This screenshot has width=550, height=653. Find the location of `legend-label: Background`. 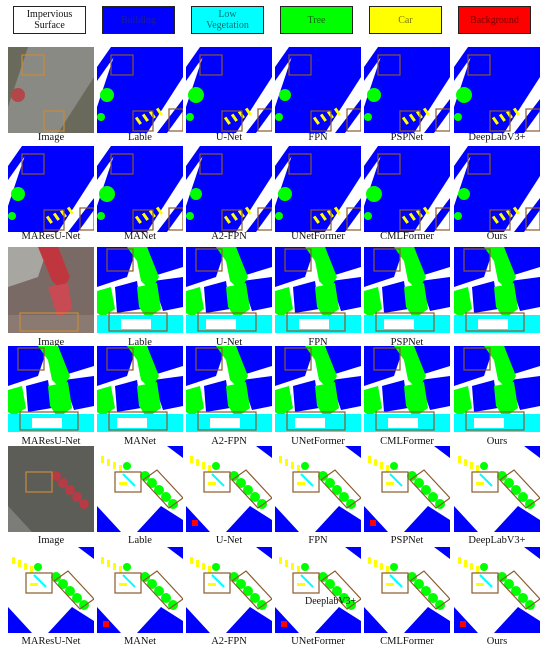

legend-label: Background is located at coordinates (494, 20).